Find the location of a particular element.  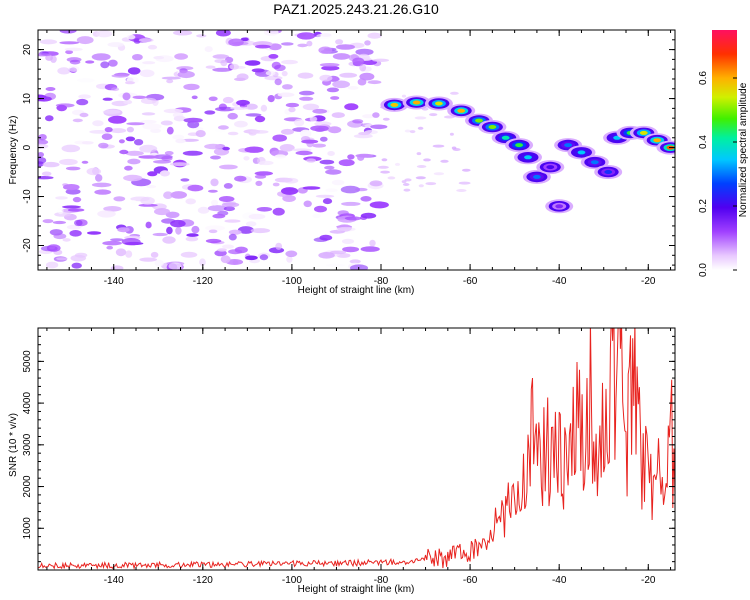

x-tick-label: -100 is located at coordinates (292, 281).